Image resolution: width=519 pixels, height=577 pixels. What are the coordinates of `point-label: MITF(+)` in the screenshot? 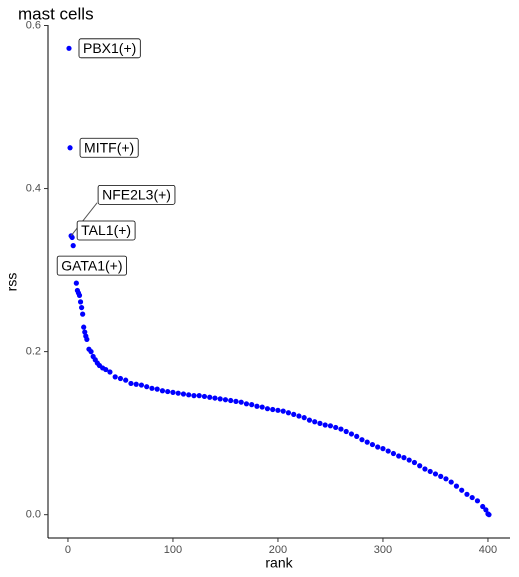 It's located at (109, 147).